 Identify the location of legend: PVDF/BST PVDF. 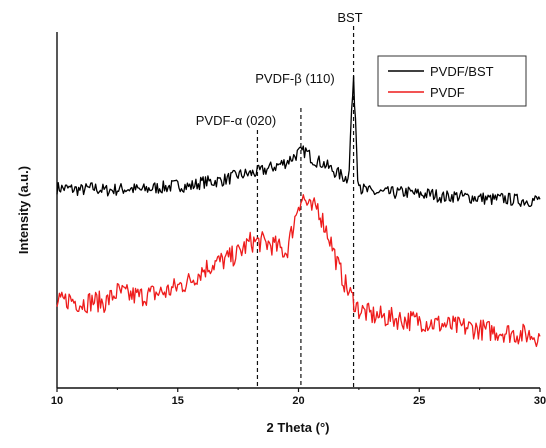
(452, 81).